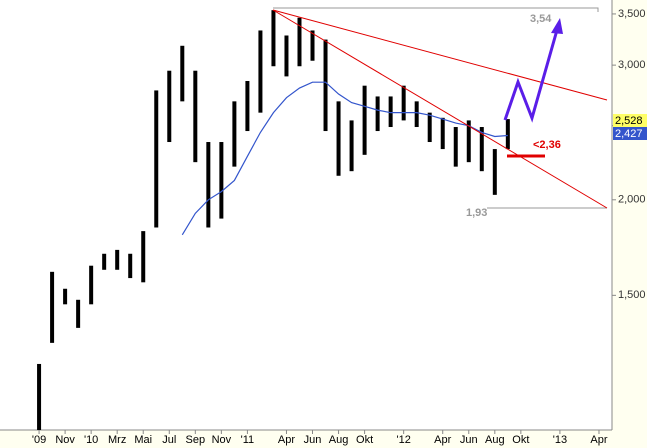 This screenshot has height=448, width=647. What do you see at coordinates (560, 440) in the screenshot?
I see `x-tick-label: '13` at bounding box center [560, 440].